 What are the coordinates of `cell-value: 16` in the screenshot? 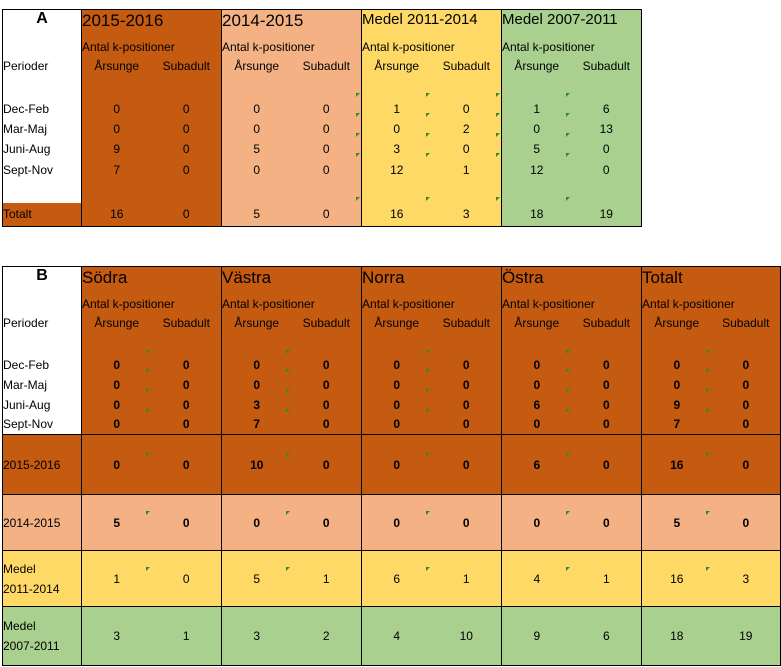 It's located at (676, 578).